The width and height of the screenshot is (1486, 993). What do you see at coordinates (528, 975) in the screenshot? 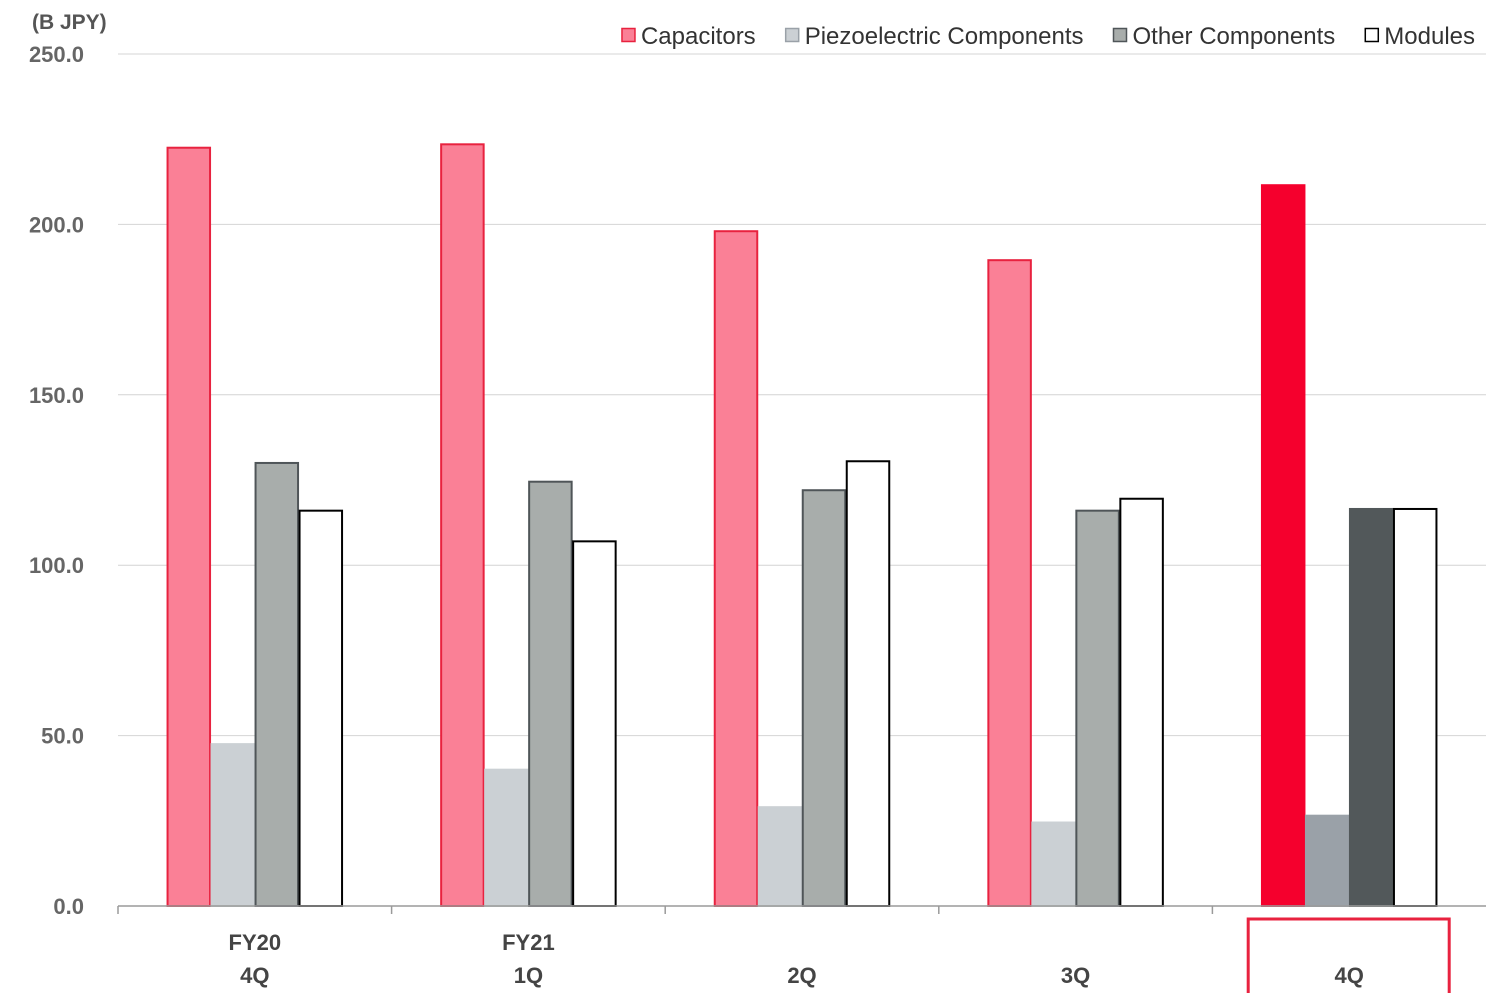
I see `x-category-label: 1Q` at bounding box center [528, 975].